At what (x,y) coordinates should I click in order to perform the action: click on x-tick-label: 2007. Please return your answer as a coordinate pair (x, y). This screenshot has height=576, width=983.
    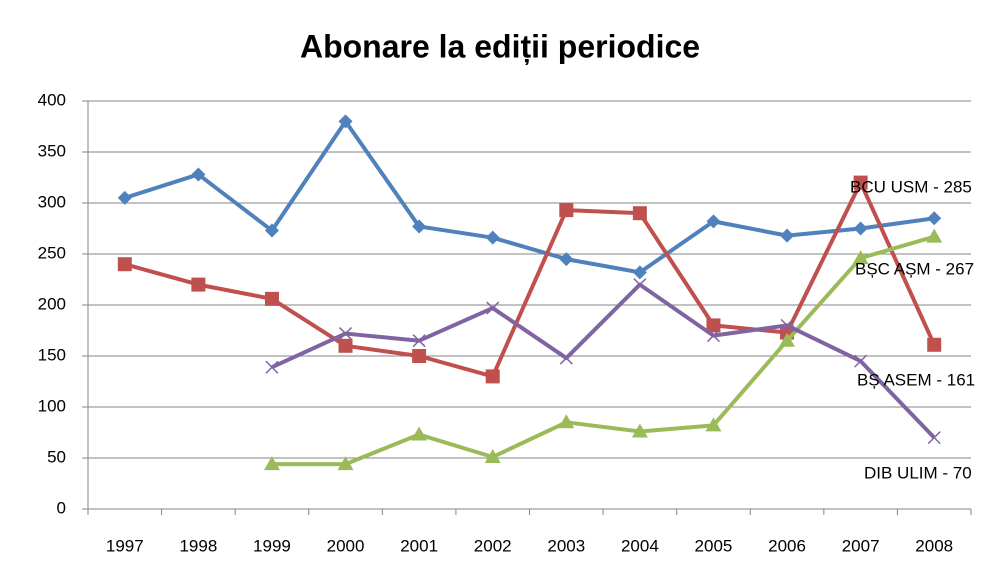
    Looking at the image, I should click on (861, 545).